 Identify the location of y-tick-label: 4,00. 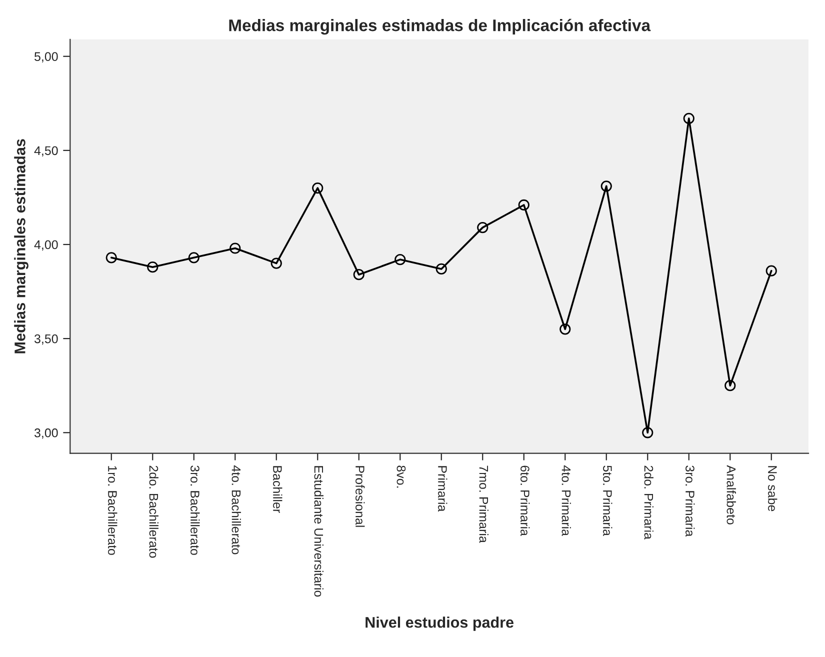
(46, 245).